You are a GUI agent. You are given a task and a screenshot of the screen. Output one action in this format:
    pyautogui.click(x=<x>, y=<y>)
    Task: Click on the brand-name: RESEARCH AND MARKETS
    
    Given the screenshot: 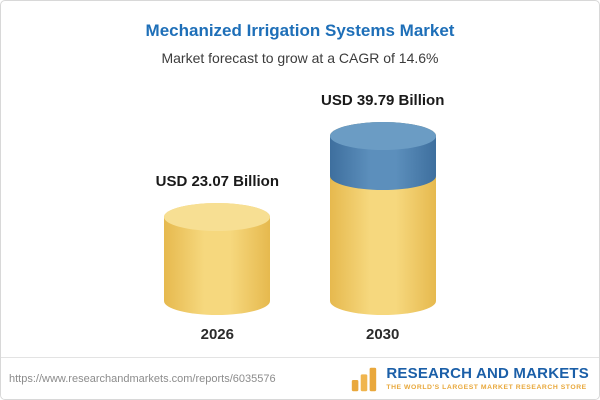 What is the action you would take?
    pyautogui.click(x=487, y=373)
    